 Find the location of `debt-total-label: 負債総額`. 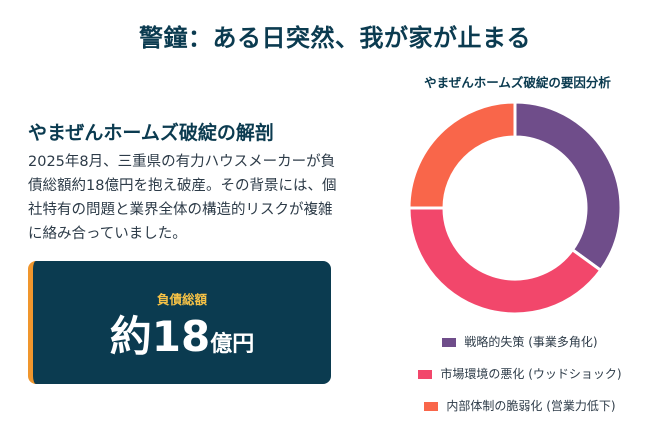

debt-total-label: 負債総額 is located at coordinates (181, 299).